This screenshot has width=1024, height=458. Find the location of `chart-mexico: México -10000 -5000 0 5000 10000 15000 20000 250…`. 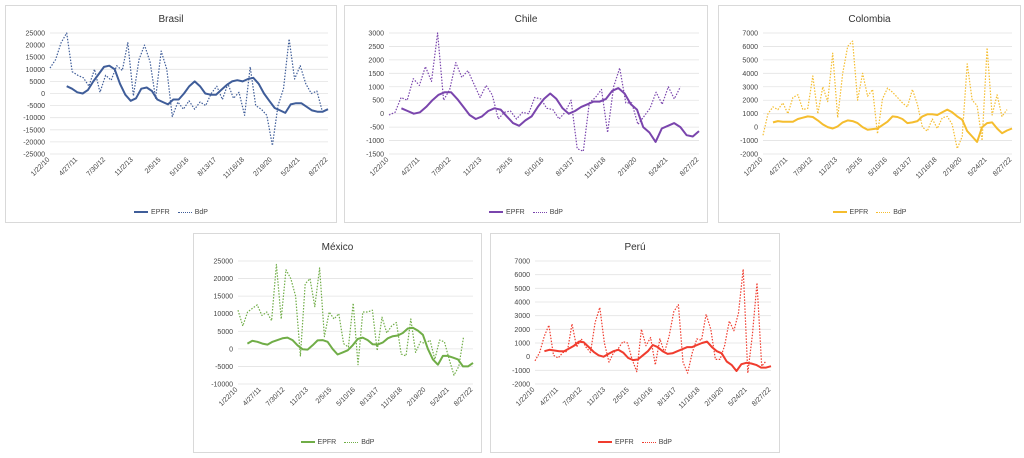

chart-mexico: México -10000 -5000 0 5000 10000 15000 20000 250… is located at coordinates (337, 343).